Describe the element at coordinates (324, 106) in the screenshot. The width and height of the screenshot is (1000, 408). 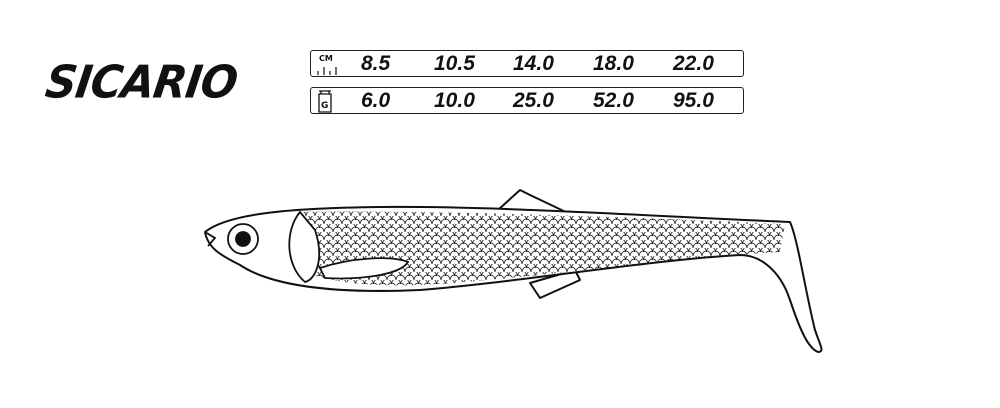
I see `svg-text: G` at that location.